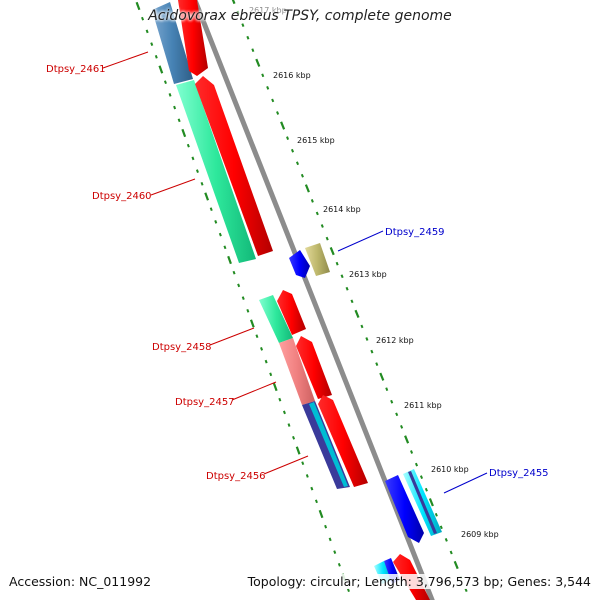 Image resolution: width=600 pixels, height=600 pixels. Describe the element at coordinates (519, 473) in the screenshot. I see `gene-label-dtpsy-2455: Dtpsy_2455` at that location.